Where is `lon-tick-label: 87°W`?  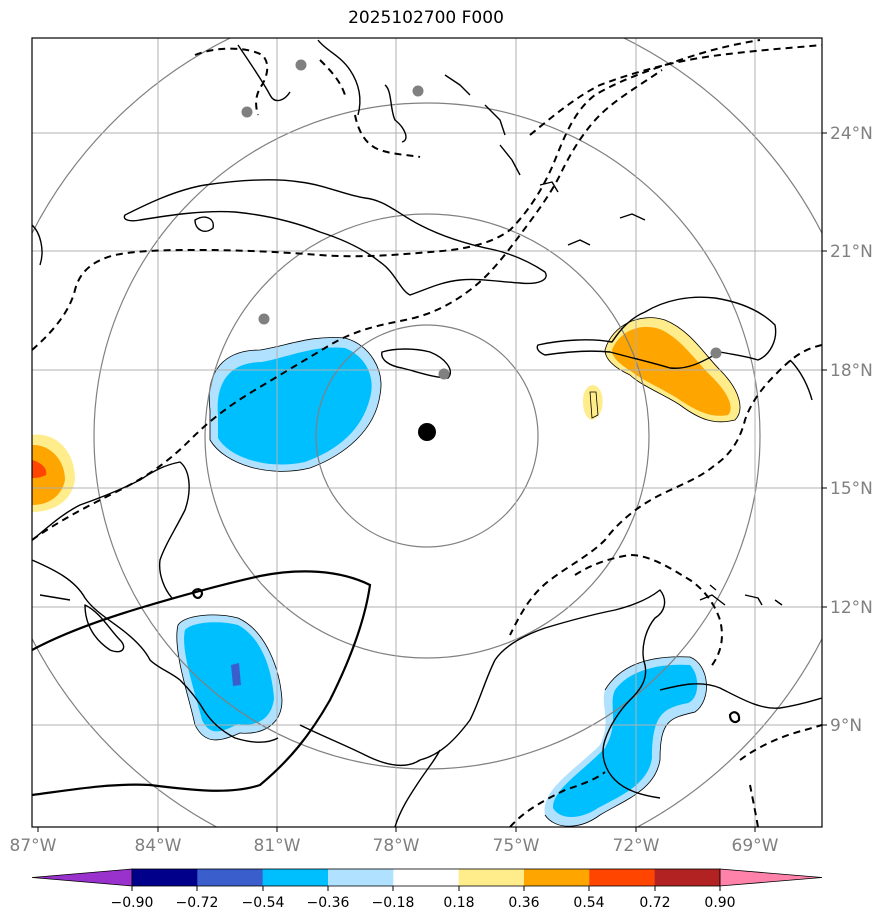
lon-tick-label: 87°W is located at coordinates (33, 846).